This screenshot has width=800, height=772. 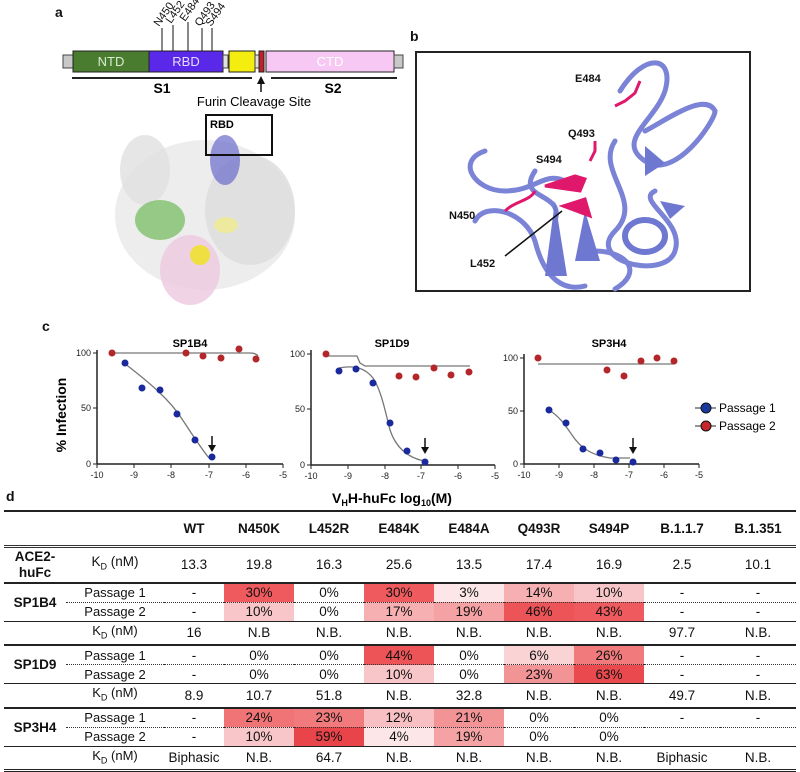 I want to click on table-row-sp3h4-p2: Passage 2 - 10% 59% 4% 19% 0% 0%, so click(x=400, y=737).